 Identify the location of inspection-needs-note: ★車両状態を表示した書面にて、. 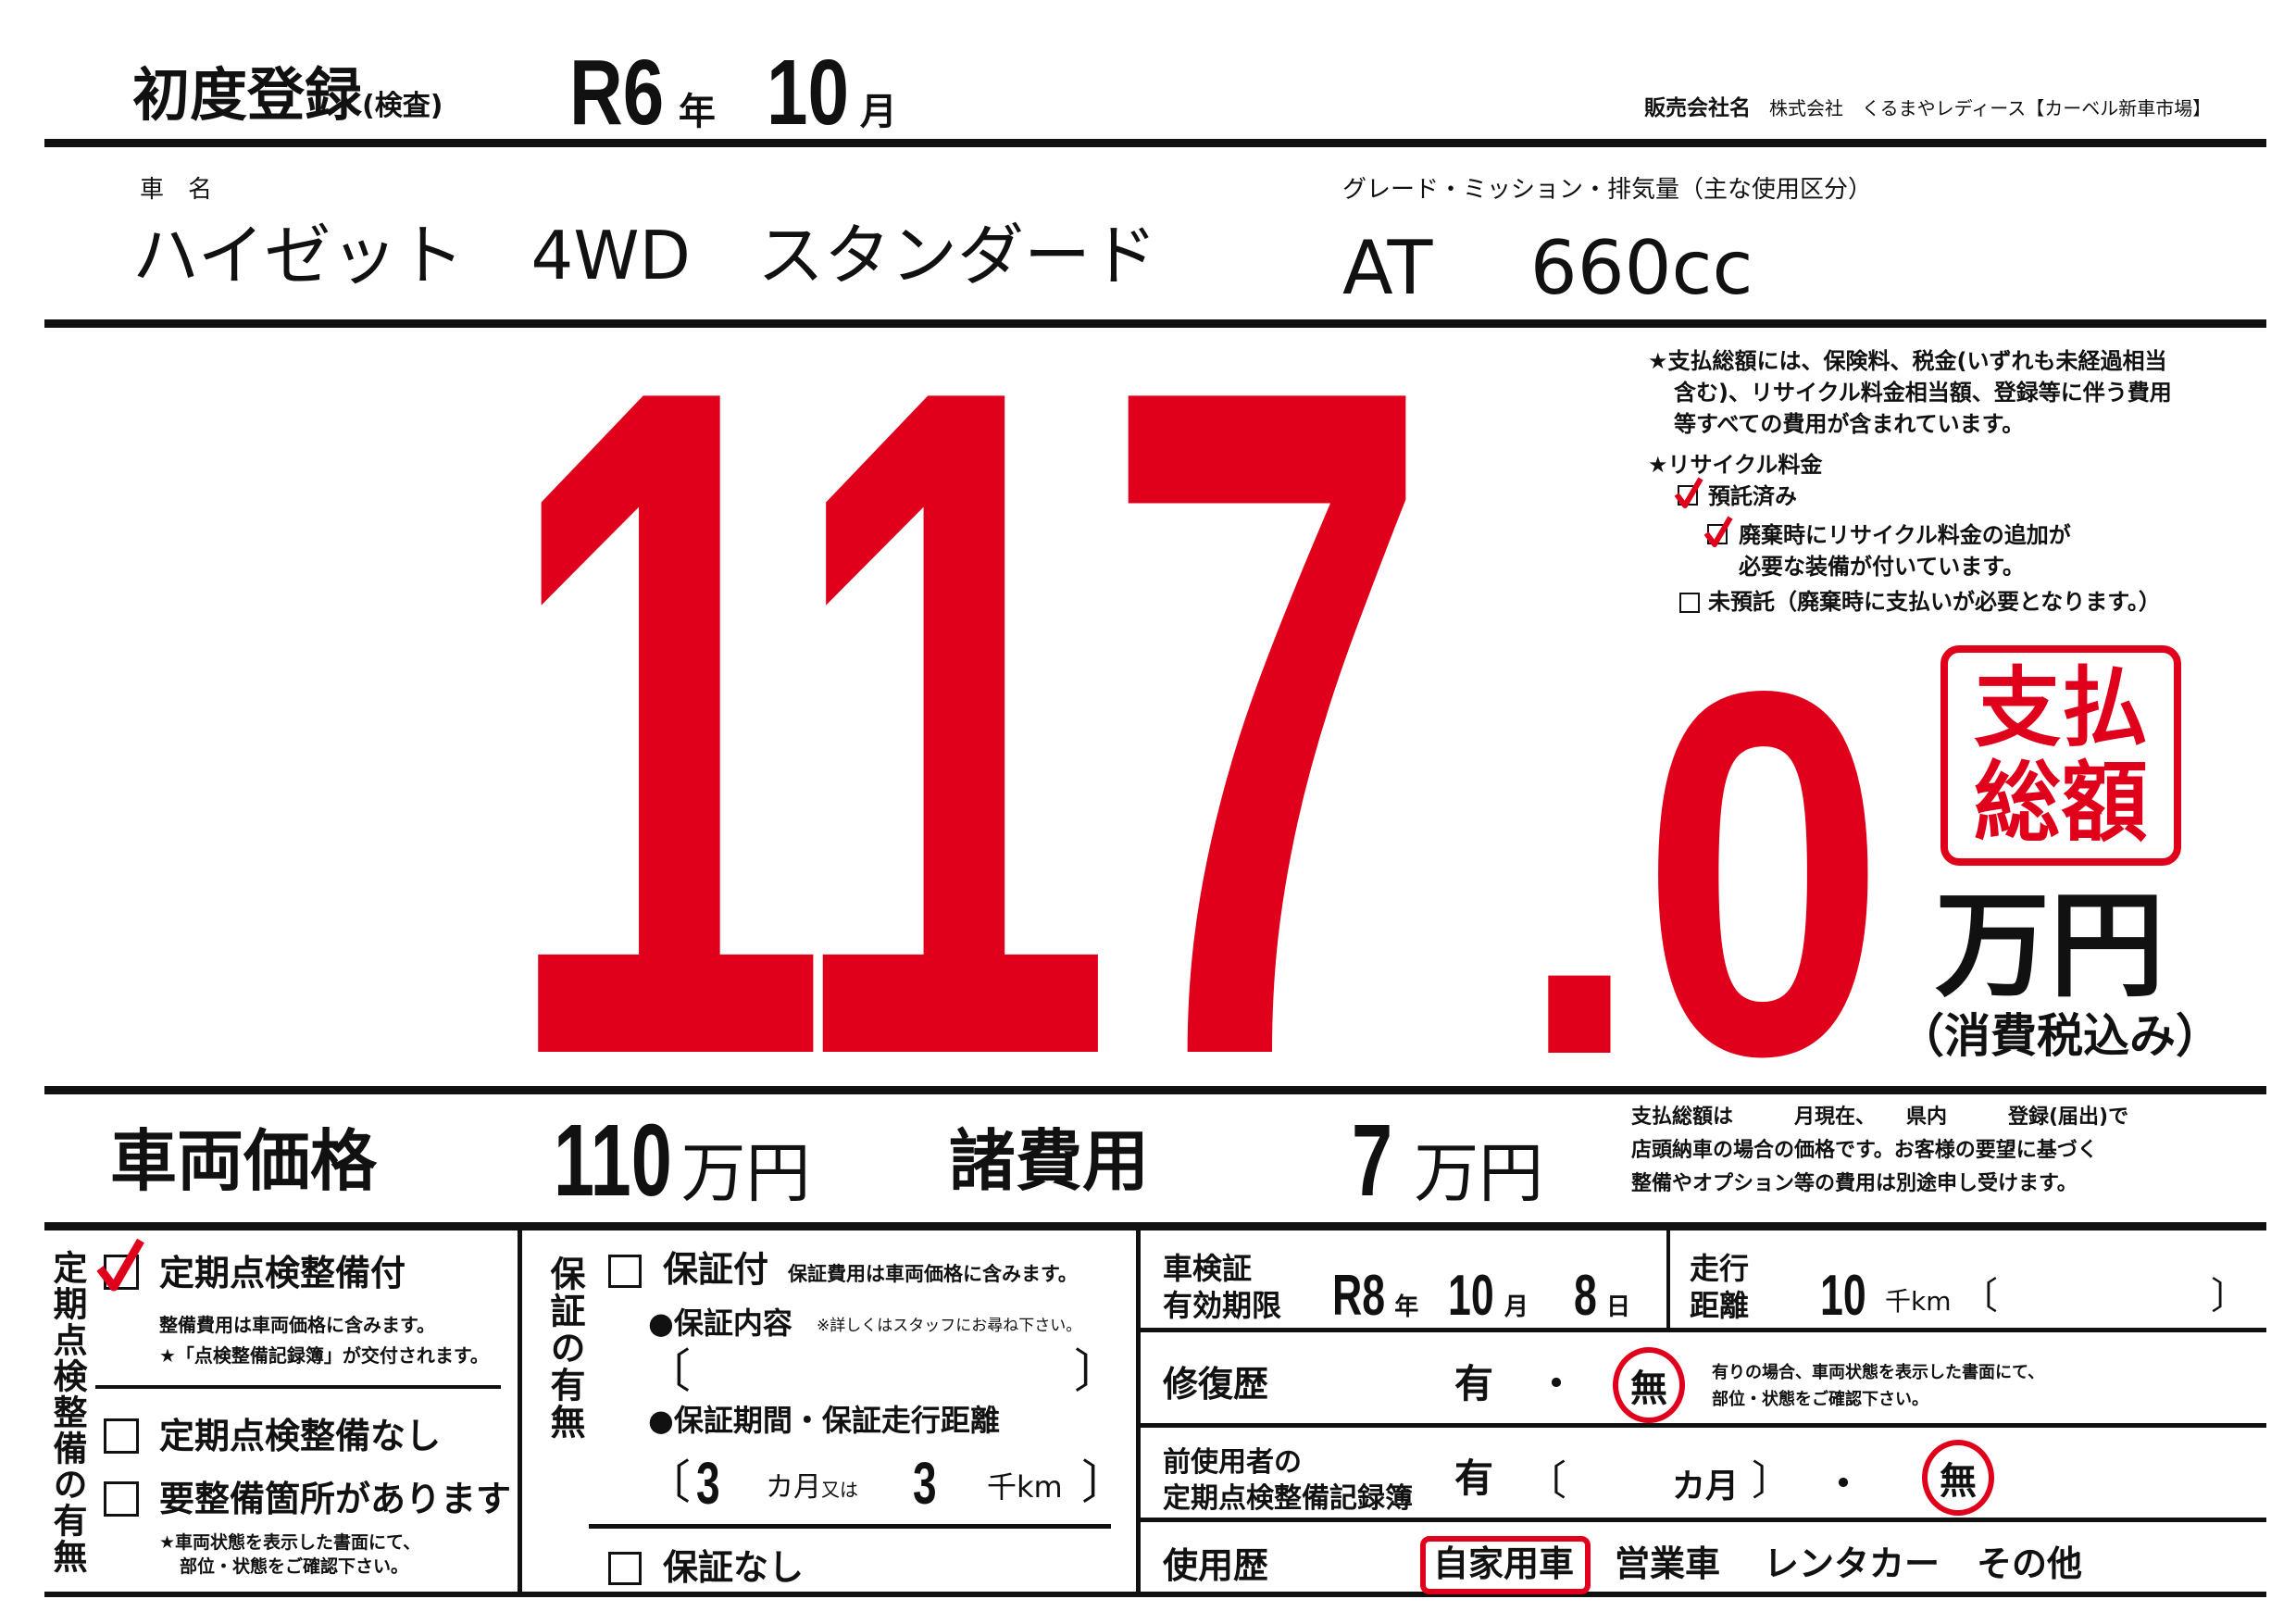
(290, 1542).